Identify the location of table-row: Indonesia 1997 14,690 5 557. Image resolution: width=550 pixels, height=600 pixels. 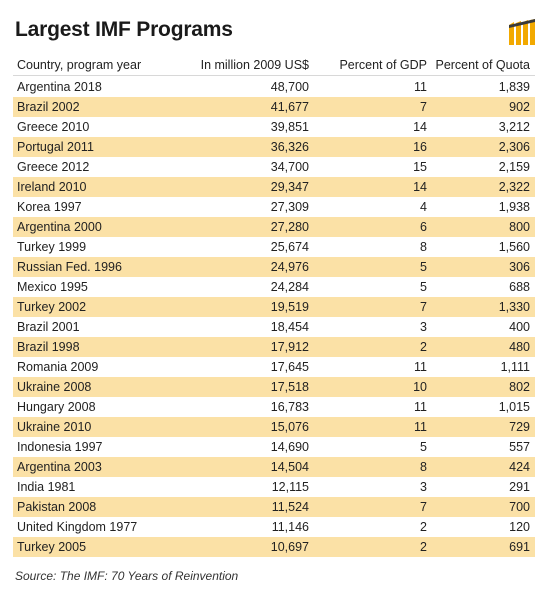
(274, 447).